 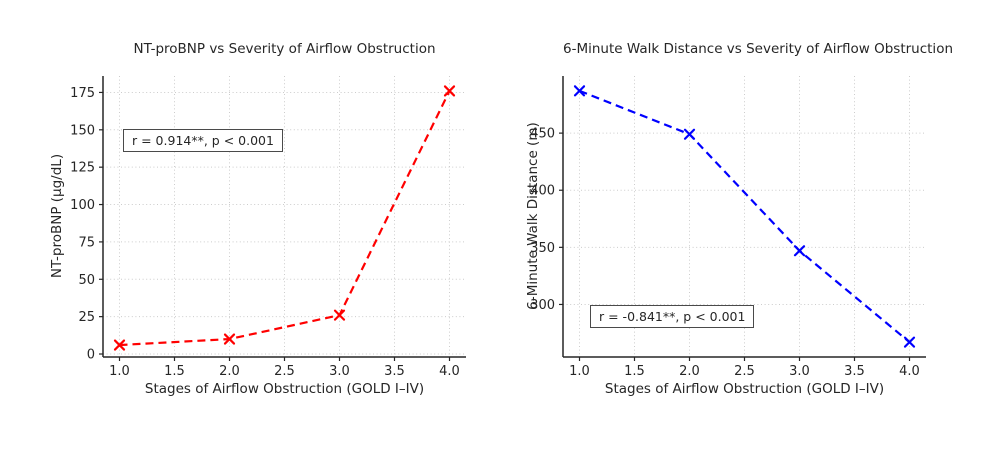 What do you see at coordinates (542, 134) in the screenshot?
I see `svg-text: 450` at bounding box center [542, 134].